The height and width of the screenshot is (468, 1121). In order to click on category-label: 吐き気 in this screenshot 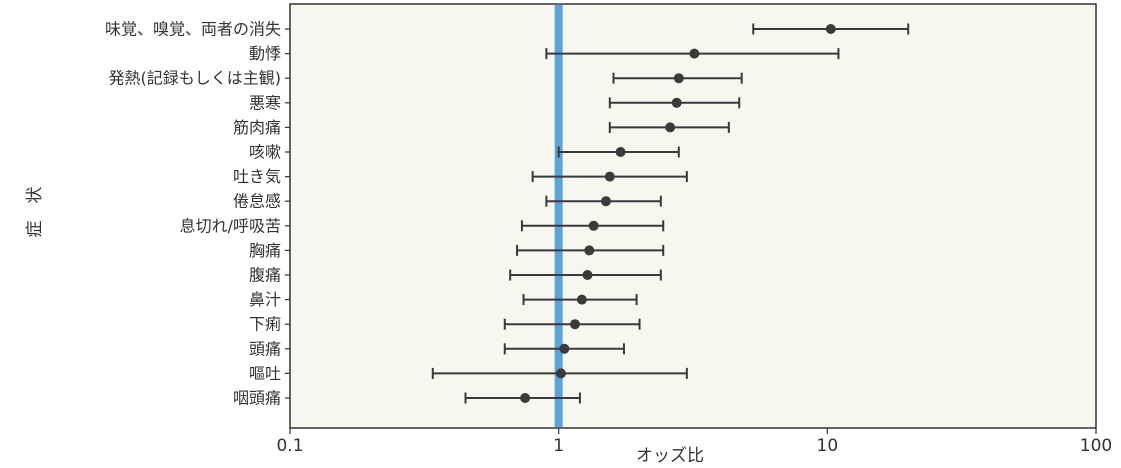, I will do `click(257, 176)`.